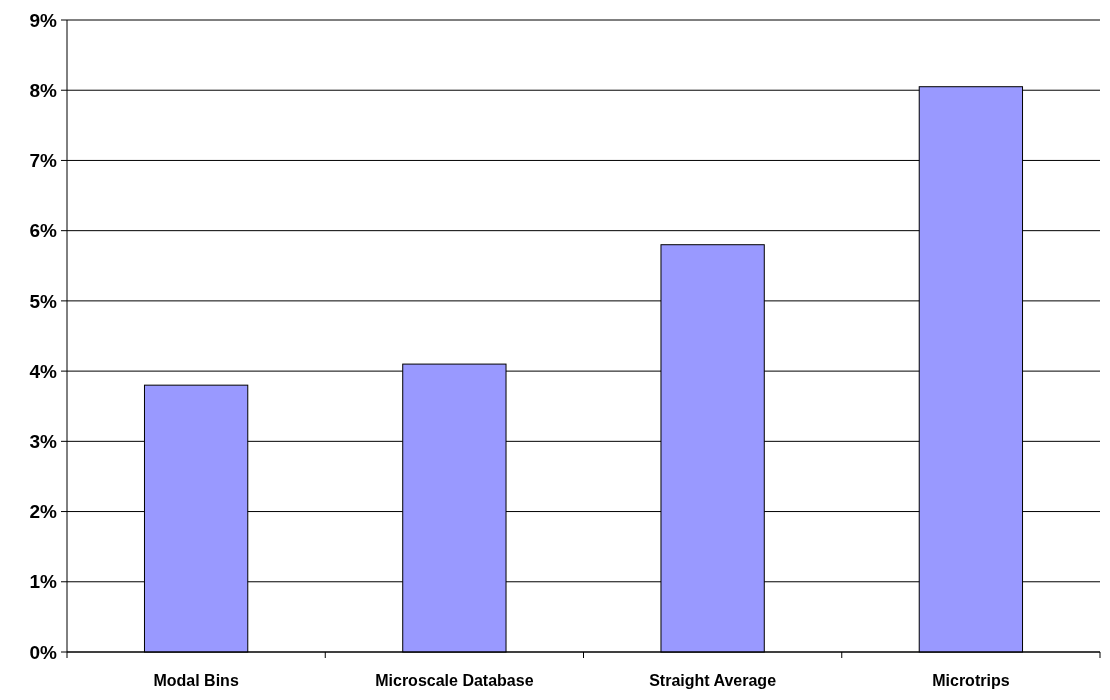 Image resolution: width=1110 pixels, height=700 pixels. I want to click on y-tick-label: 5%, so click(43, 301).